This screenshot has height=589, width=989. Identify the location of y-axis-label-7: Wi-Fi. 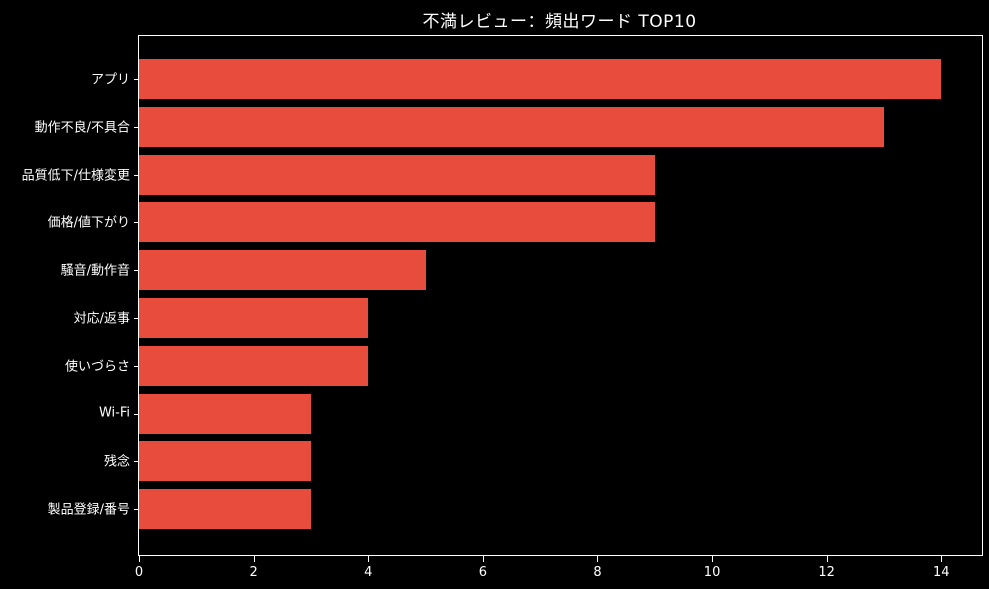
(114, 413).